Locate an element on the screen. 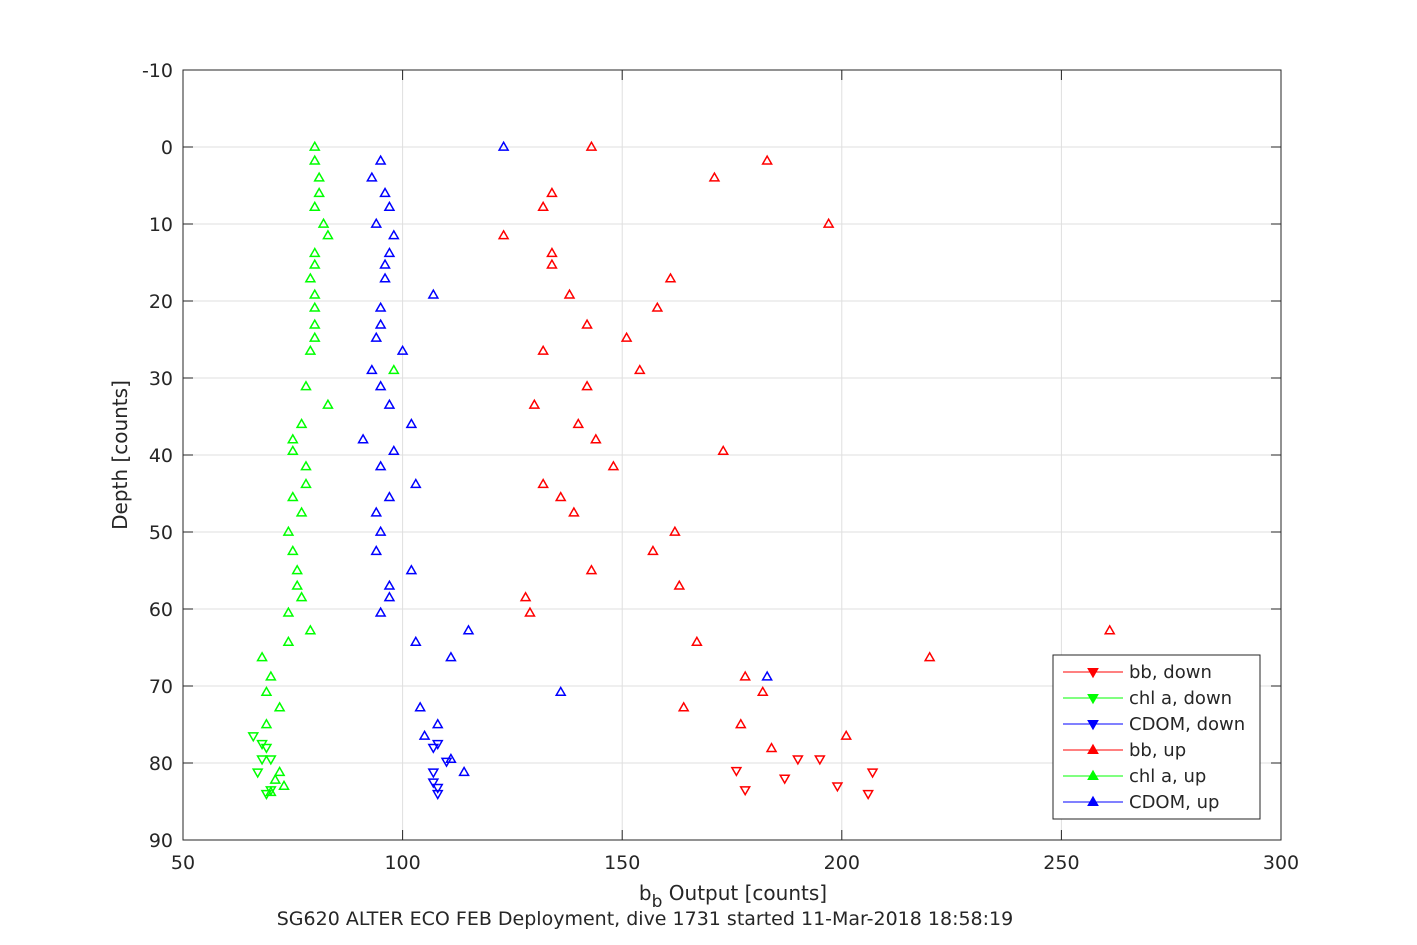 The image size is (1417, 945). x-tick-label: 250 is located at coordinates (1061, 863).